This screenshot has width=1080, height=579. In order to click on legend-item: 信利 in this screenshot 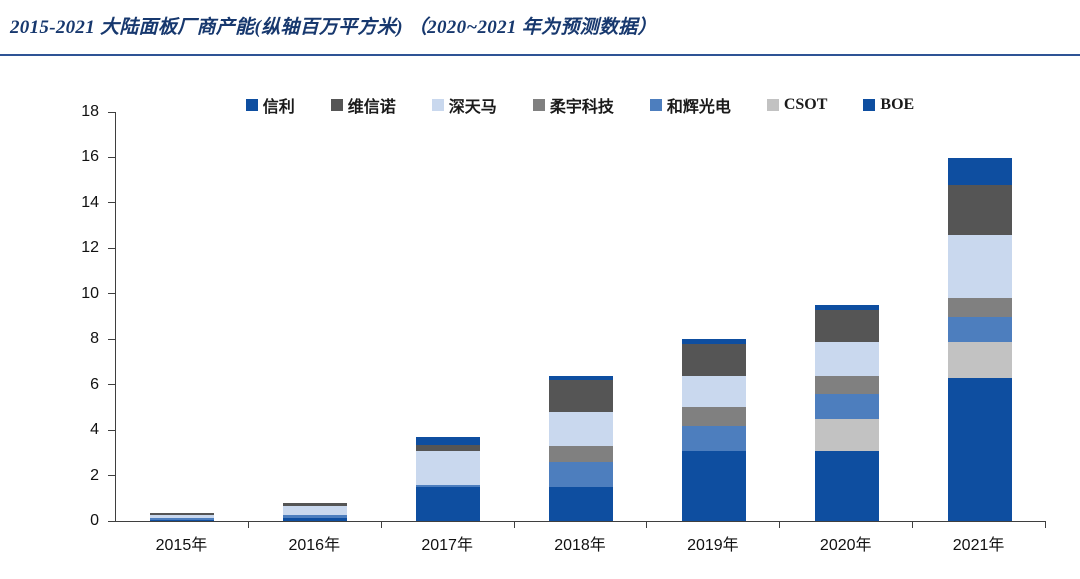, I will do `click(270, 105)`.